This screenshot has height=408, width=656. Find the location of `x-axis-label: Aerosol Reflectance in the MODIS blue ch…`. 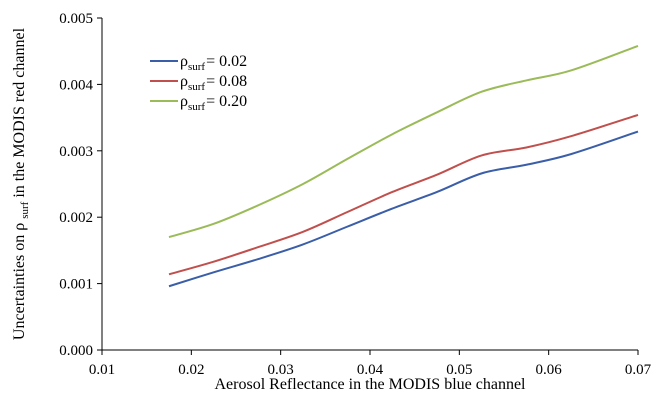

x-axis-label: Aerosol Reflectance in the MODIS blue ch… is located at coordinates (370, 384).